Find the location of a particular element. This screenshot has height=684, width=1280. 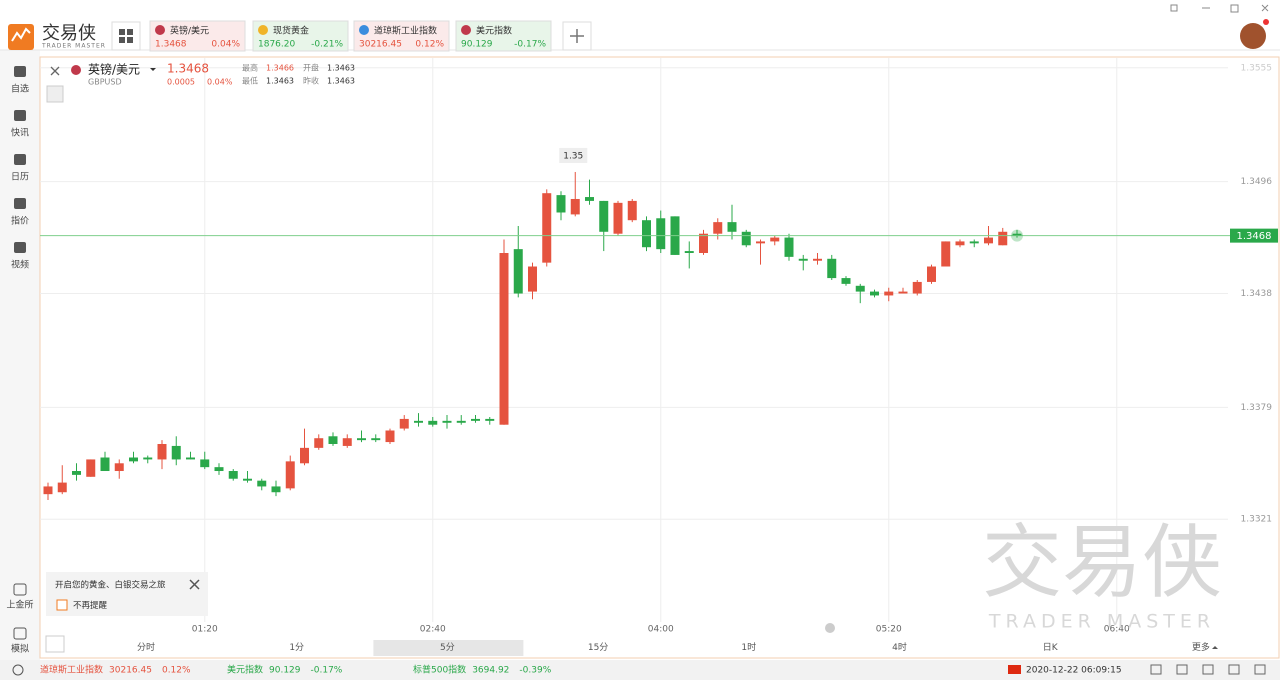

last-price-tag is located at coordinates (1254, 235).